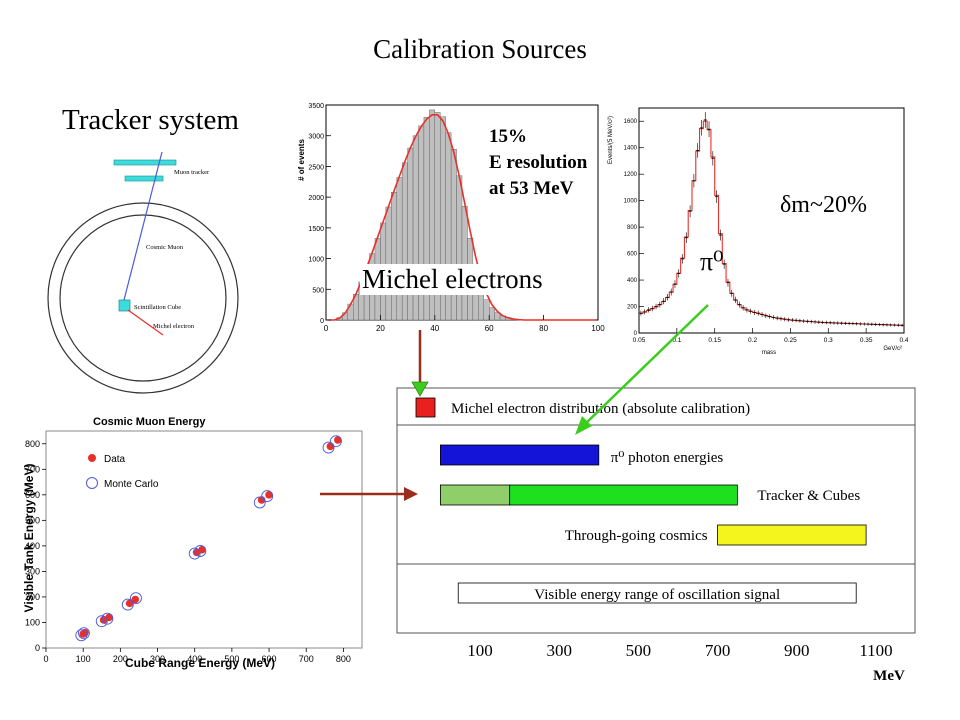 The image size is (960, 720). I want to click on pi0-x-tick-label: 0.05, so click(639, 340).